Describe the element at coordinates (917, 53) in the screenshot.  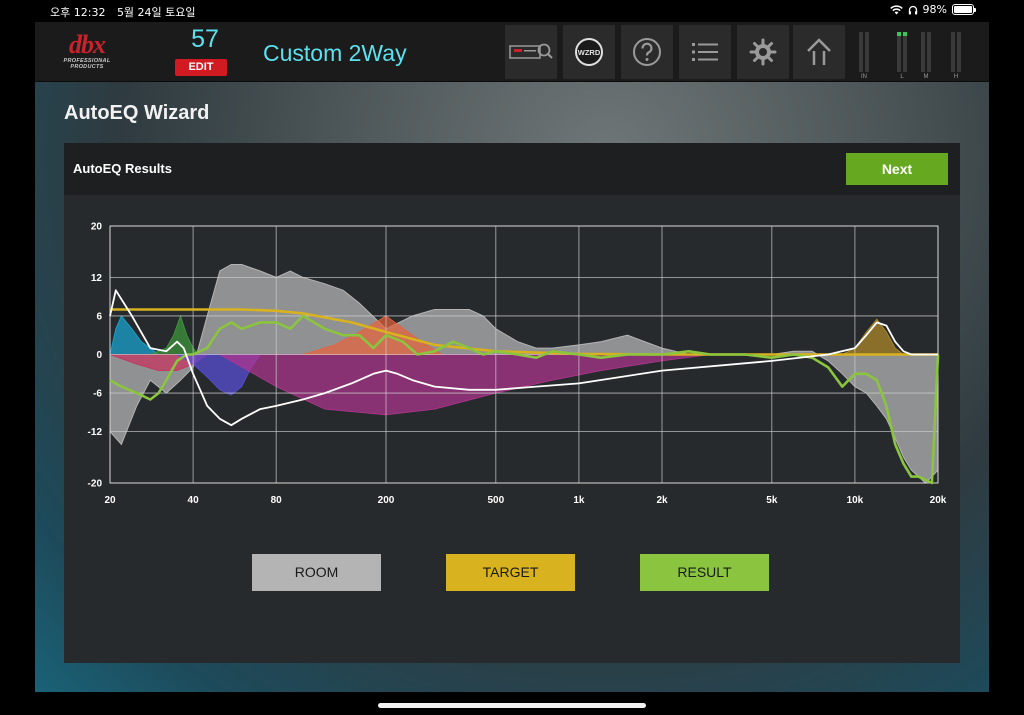
I see `level-meters: IN L M H` at that location.